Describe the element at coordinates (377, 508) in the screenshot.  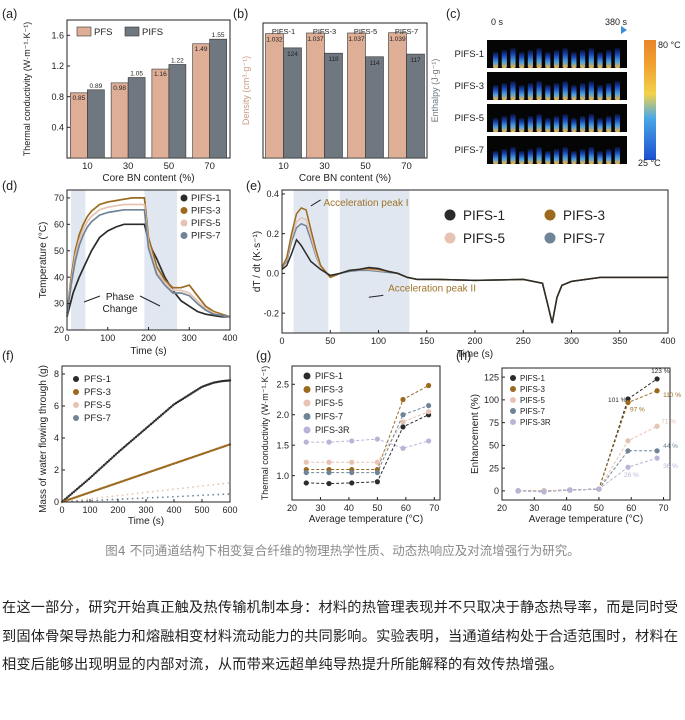
I see `panel-g-xtick-label: 50` at that location.